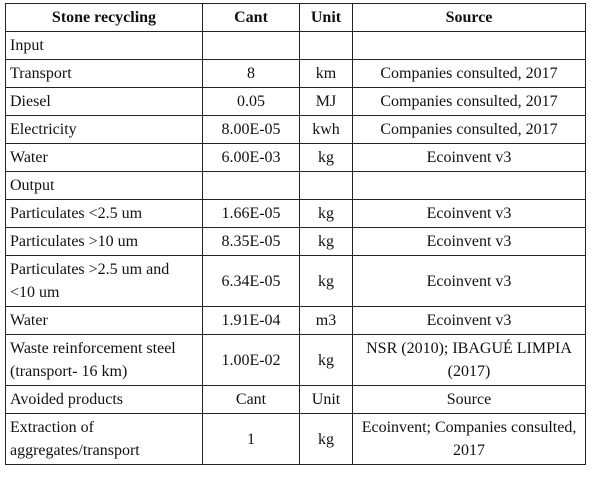 The height and width of the screenshot is (477, 591). I want to click on table-row: Output, so click(295, 185).